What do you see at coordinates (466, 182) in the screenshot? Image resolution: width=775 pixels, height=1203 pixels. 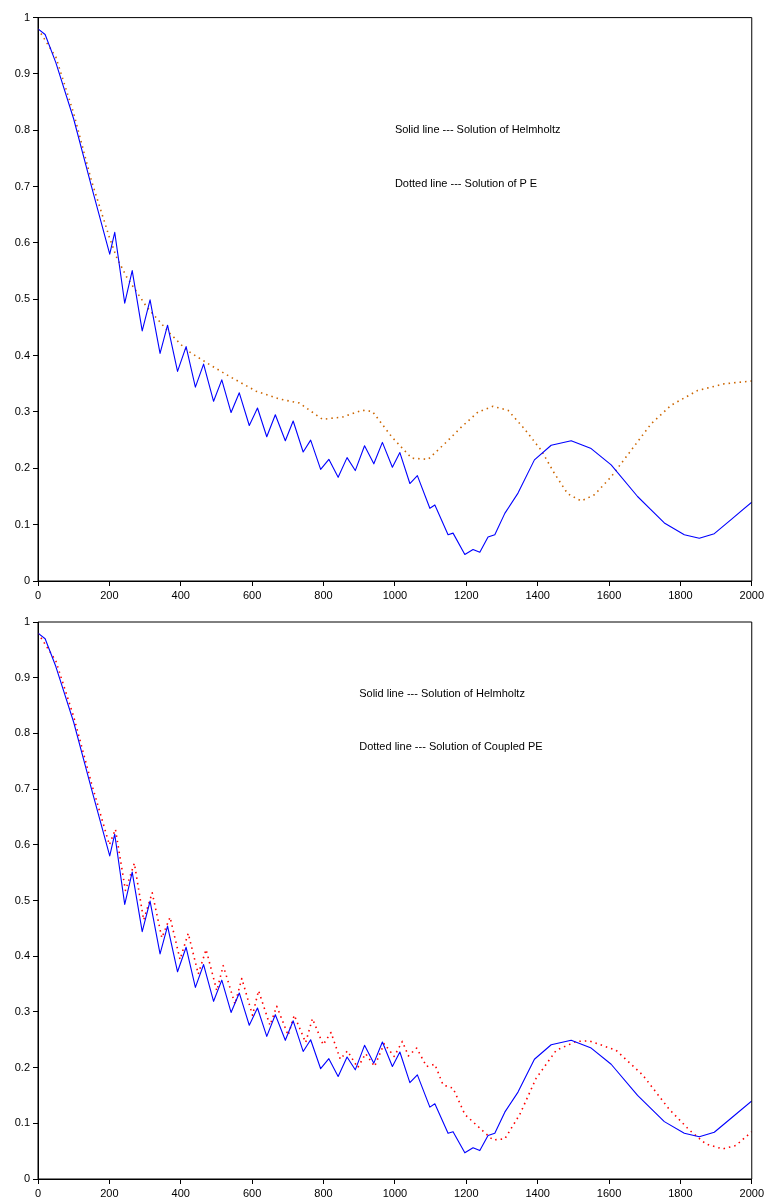 I see `annotation: Dotted line --- Solution of P E` at bounding box center [466, 182].